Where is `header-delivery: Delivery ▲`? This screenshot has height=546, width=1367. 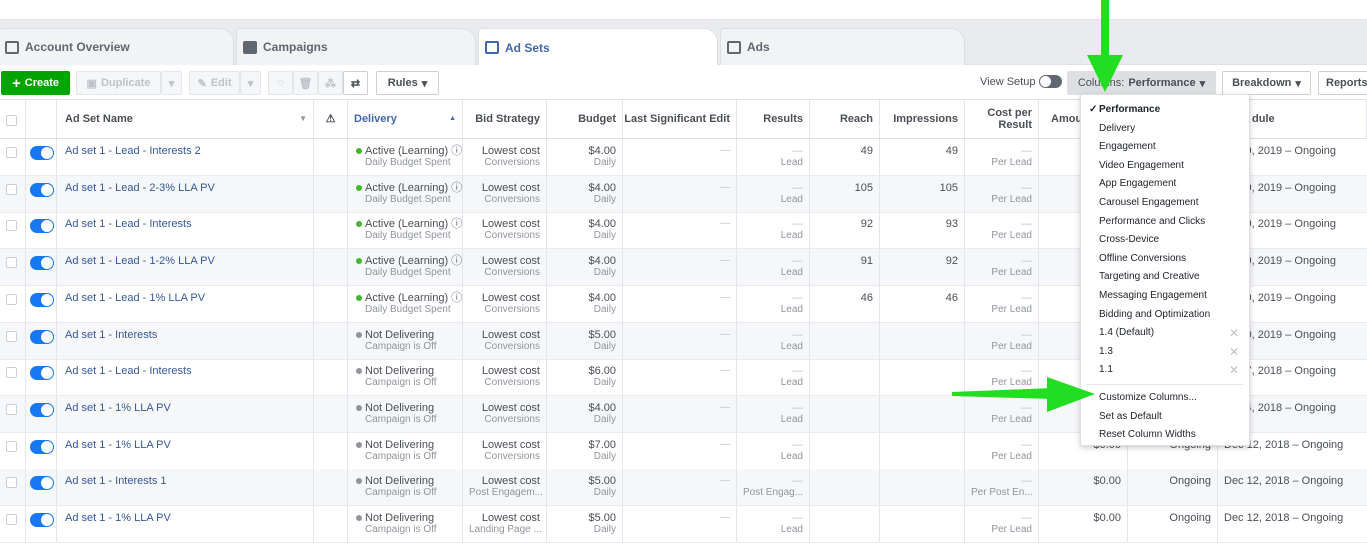
header-delivery: Delivery ▲ is located at coordinates (405, 119).